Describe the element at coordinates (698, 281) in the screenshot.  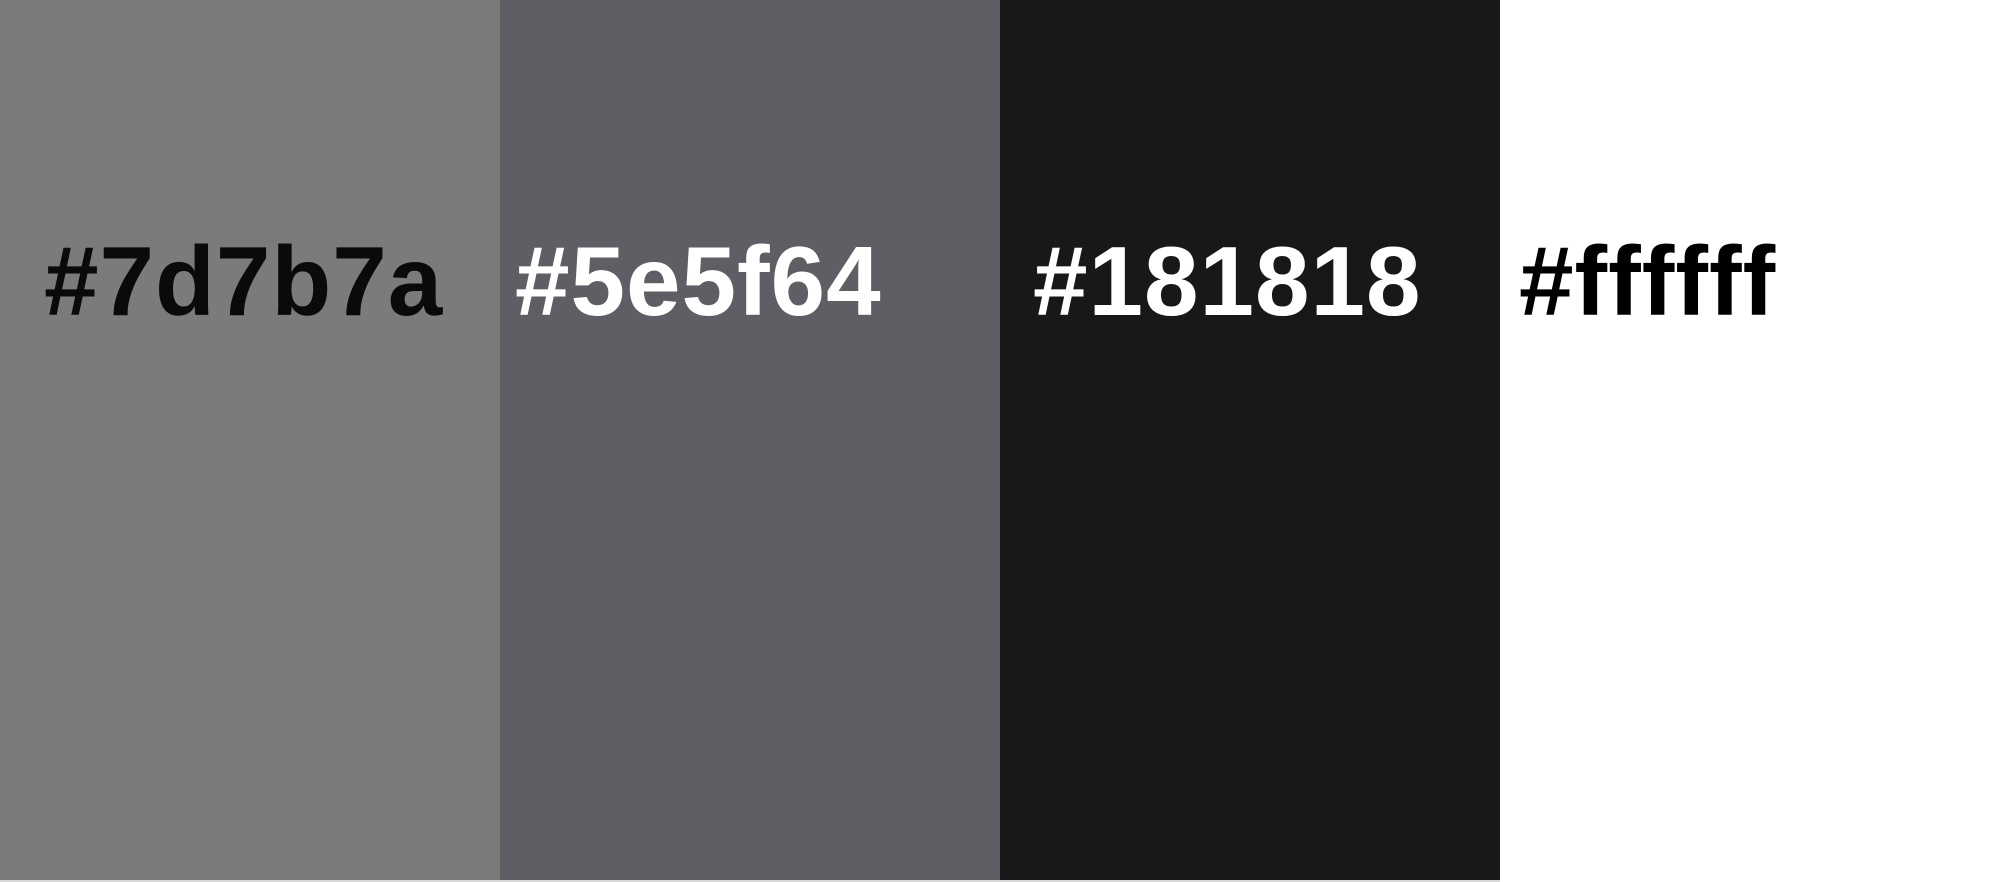
I see `swatch-2-hex-label: #5e5f64` at that location.